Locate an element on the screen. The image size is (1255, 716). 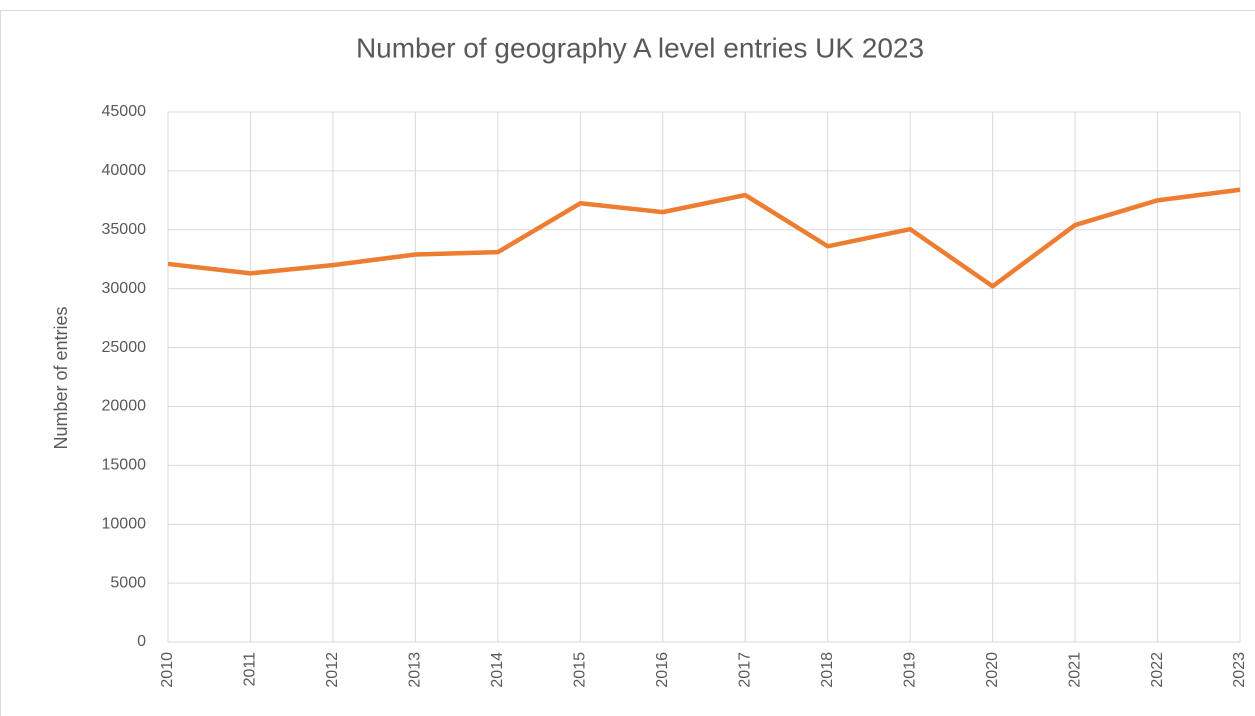
y-axis-label: Number of entries is located at coordinates (61, 377).